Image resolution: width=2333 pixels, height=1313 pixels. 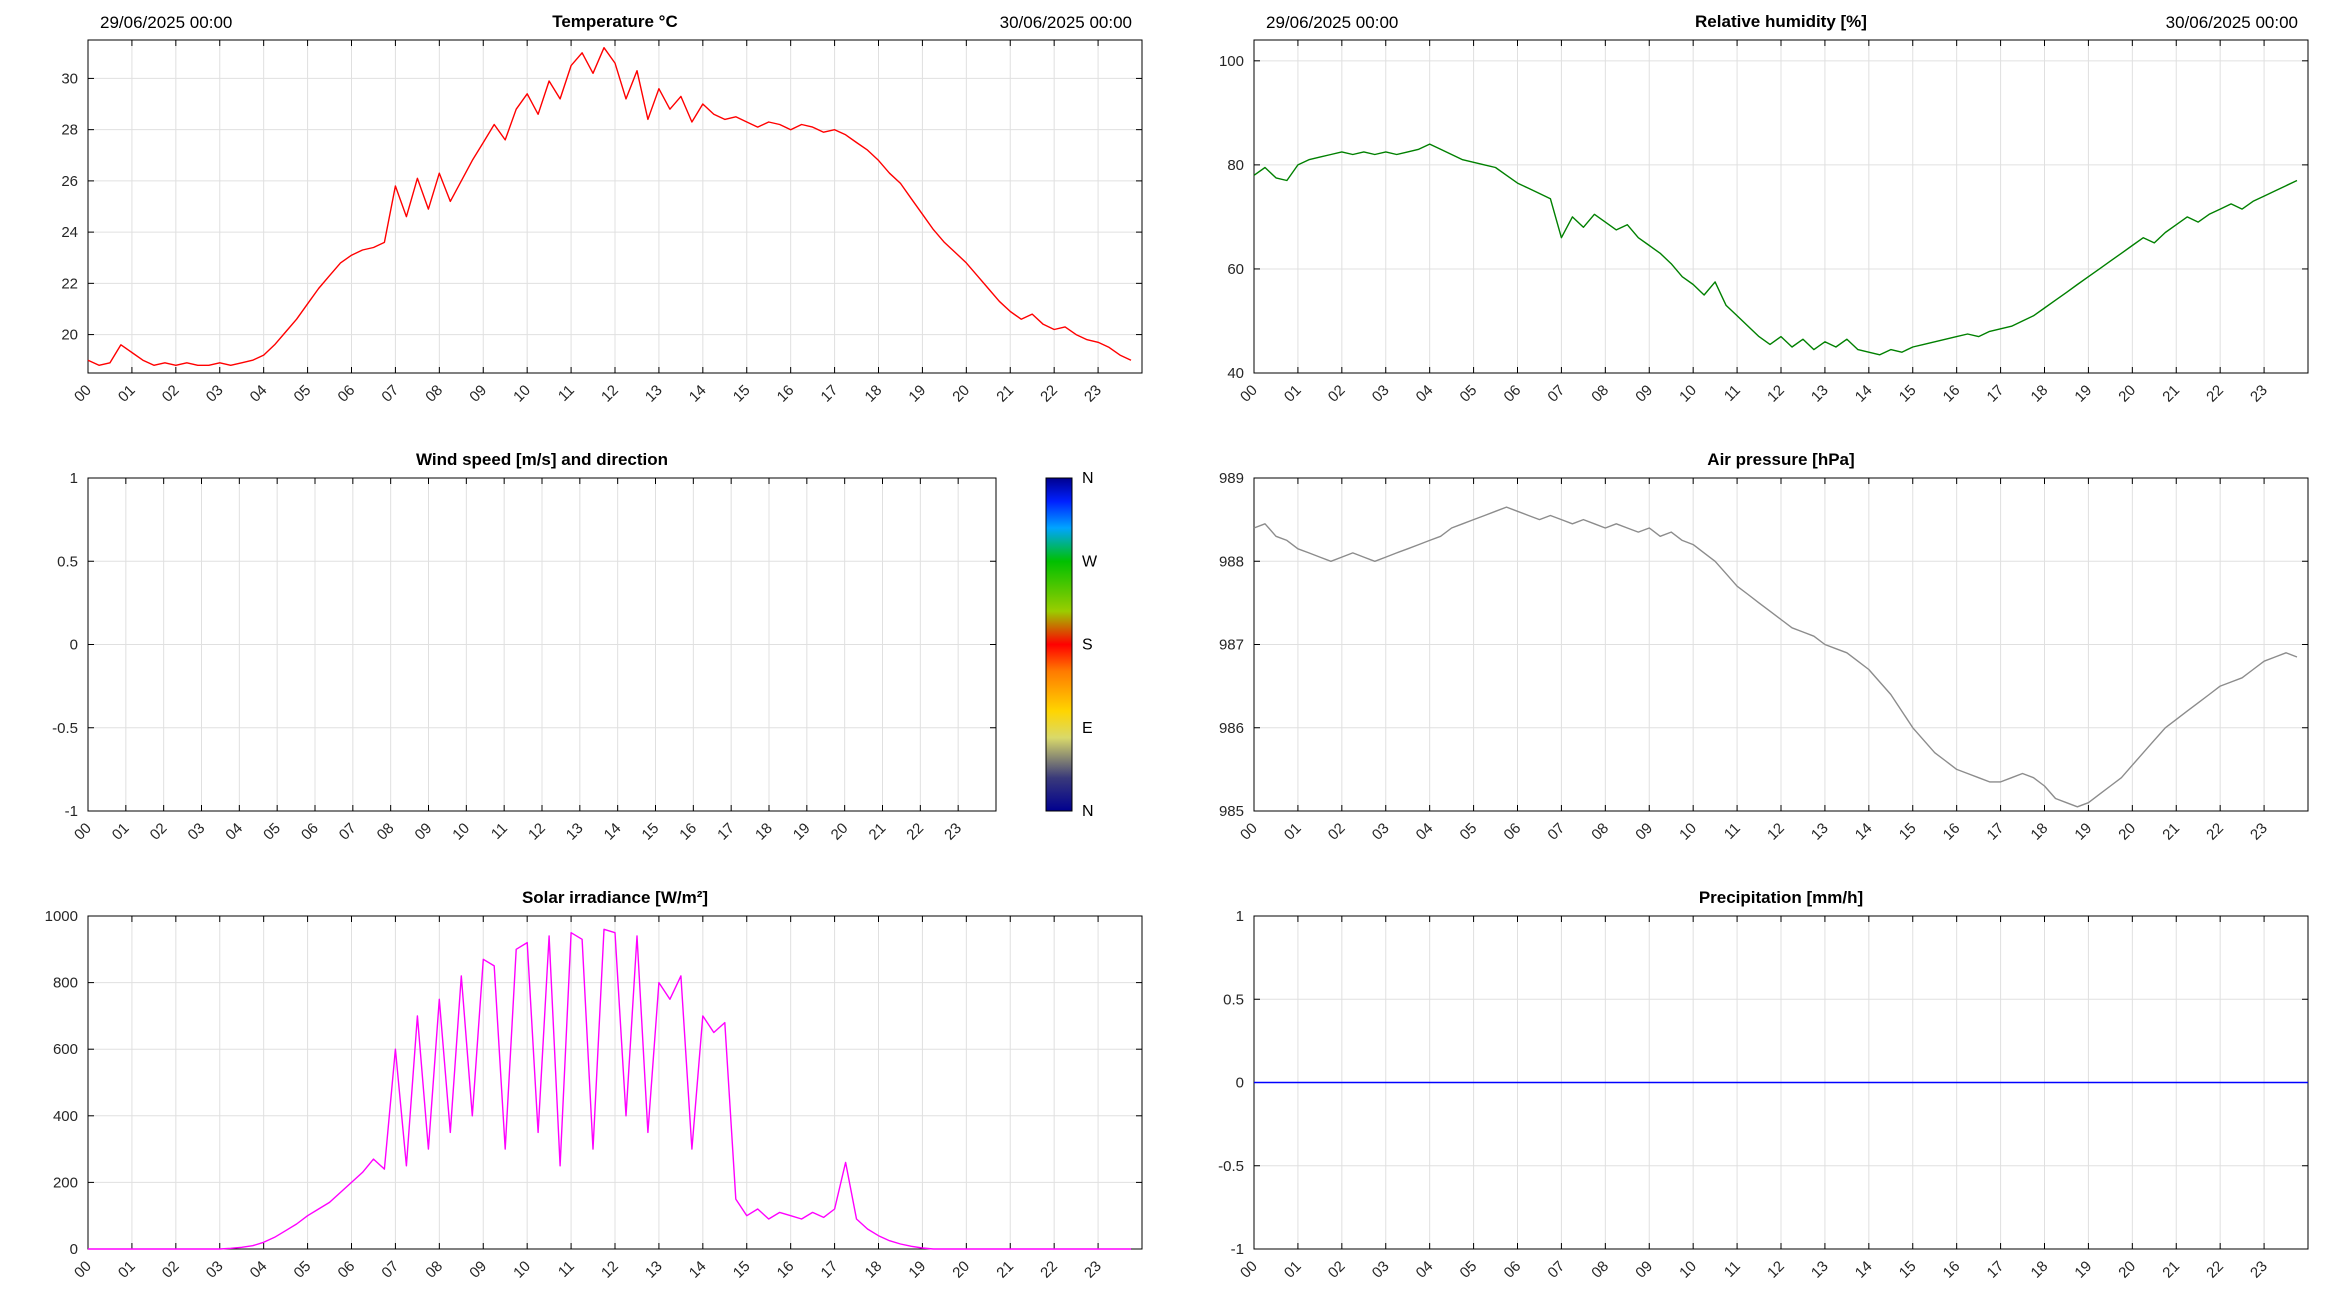 What do you see at coordinates (1231, 645) in the screenshot?
I see `svg-text: 987` at bounding box center [1231, 645].